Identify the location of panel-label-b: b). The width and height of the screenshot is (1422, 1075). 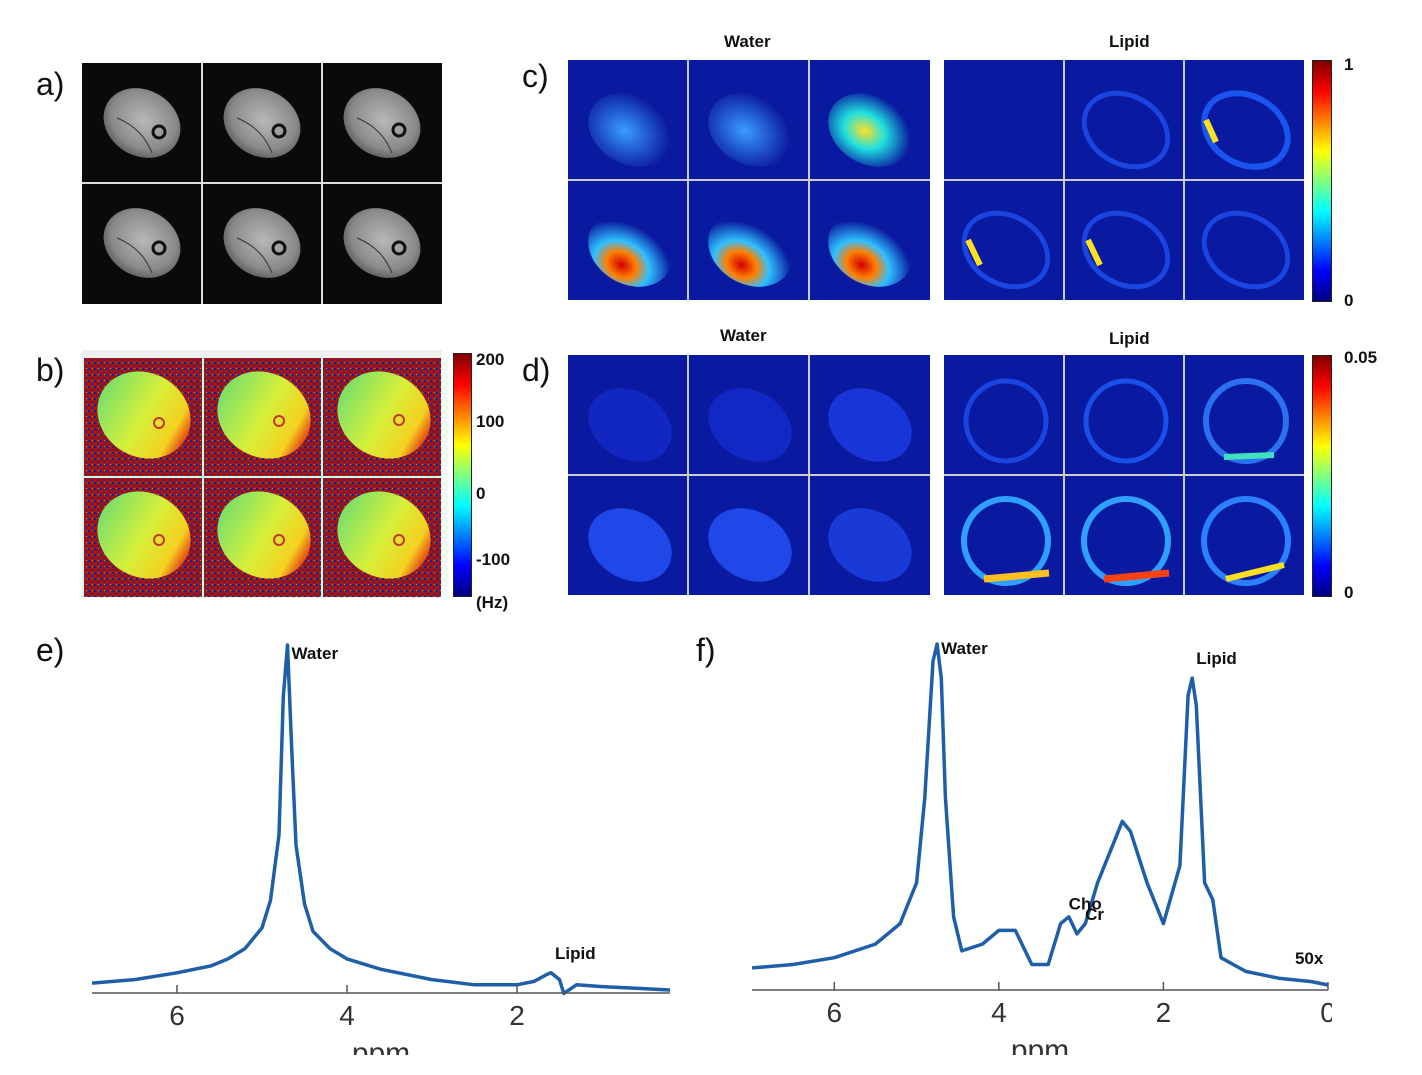
(50, 370).